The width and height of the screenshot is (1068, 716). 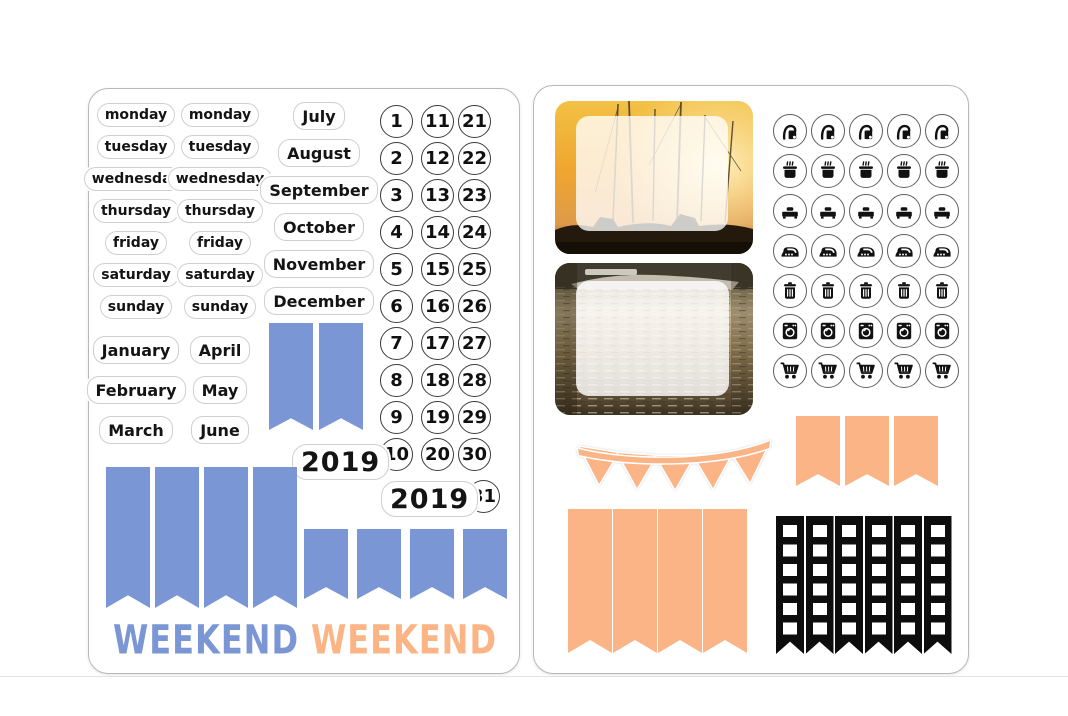 I want to click on bed-icon, so click(x=790, y=211).